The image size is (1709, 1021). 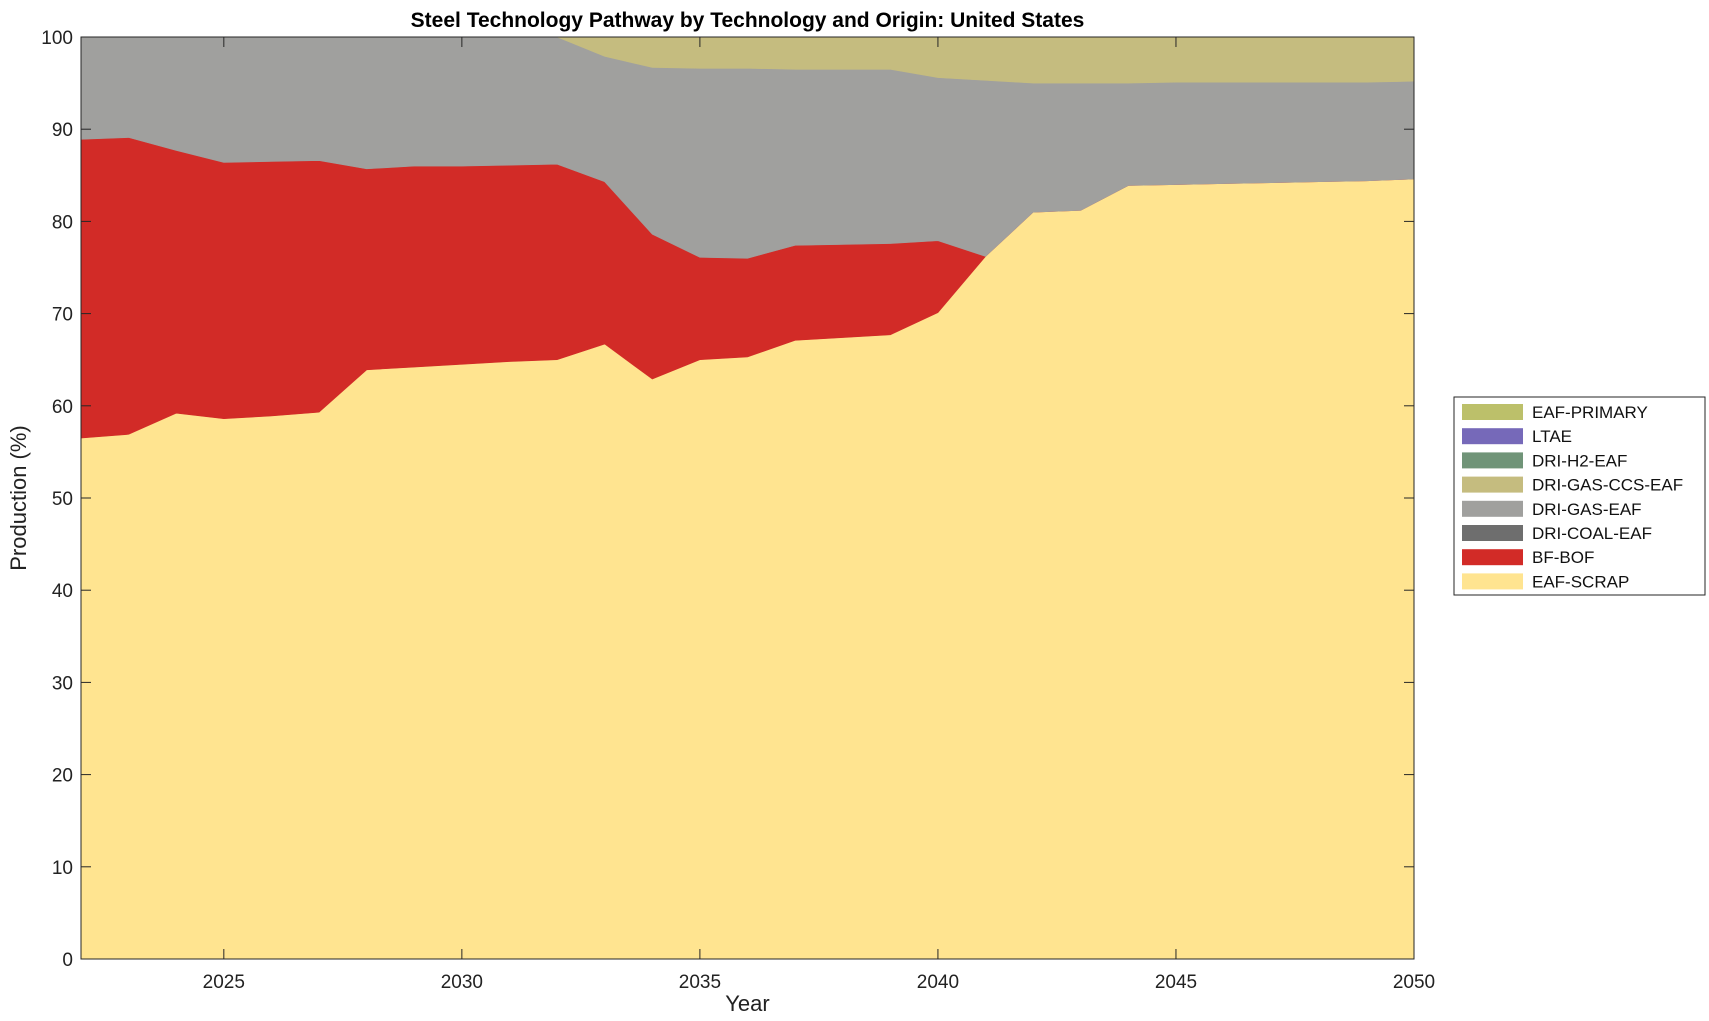 What do you see at coordinates (1492, 436) in the screenshot?
I see `legend-swatch-ltae` at bounding box center [1492, 436].